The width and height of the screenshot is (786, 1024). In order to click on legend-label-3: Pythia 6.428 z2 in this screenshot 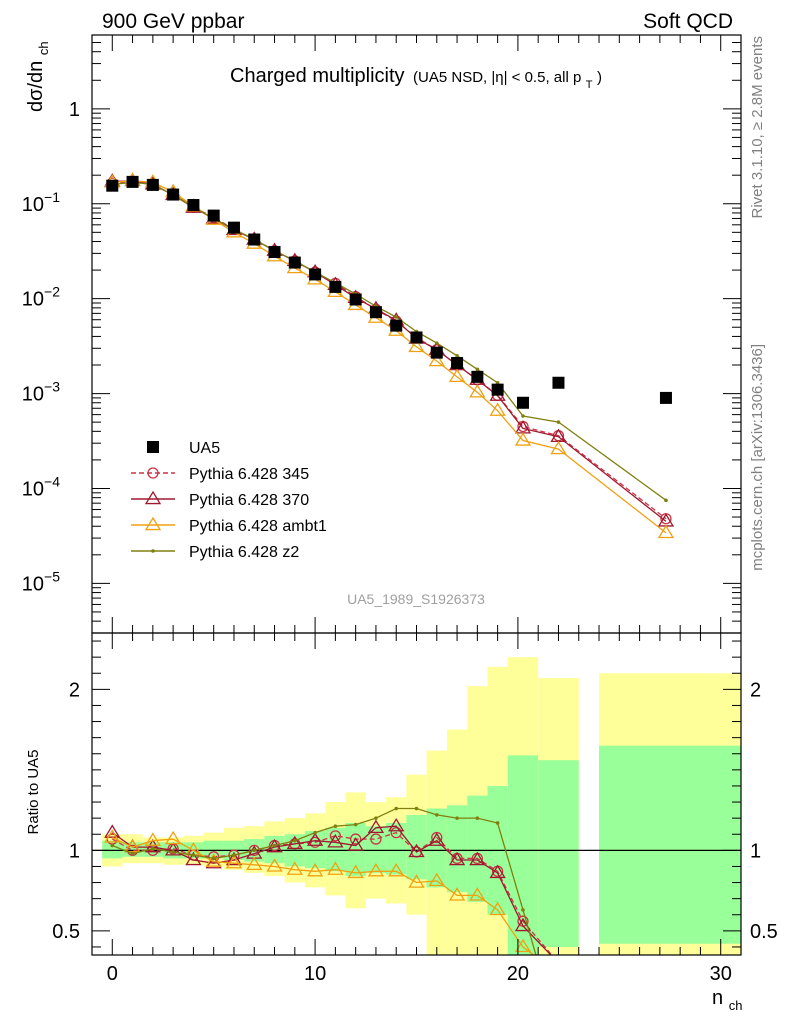, I will do `click(244, 552)`.